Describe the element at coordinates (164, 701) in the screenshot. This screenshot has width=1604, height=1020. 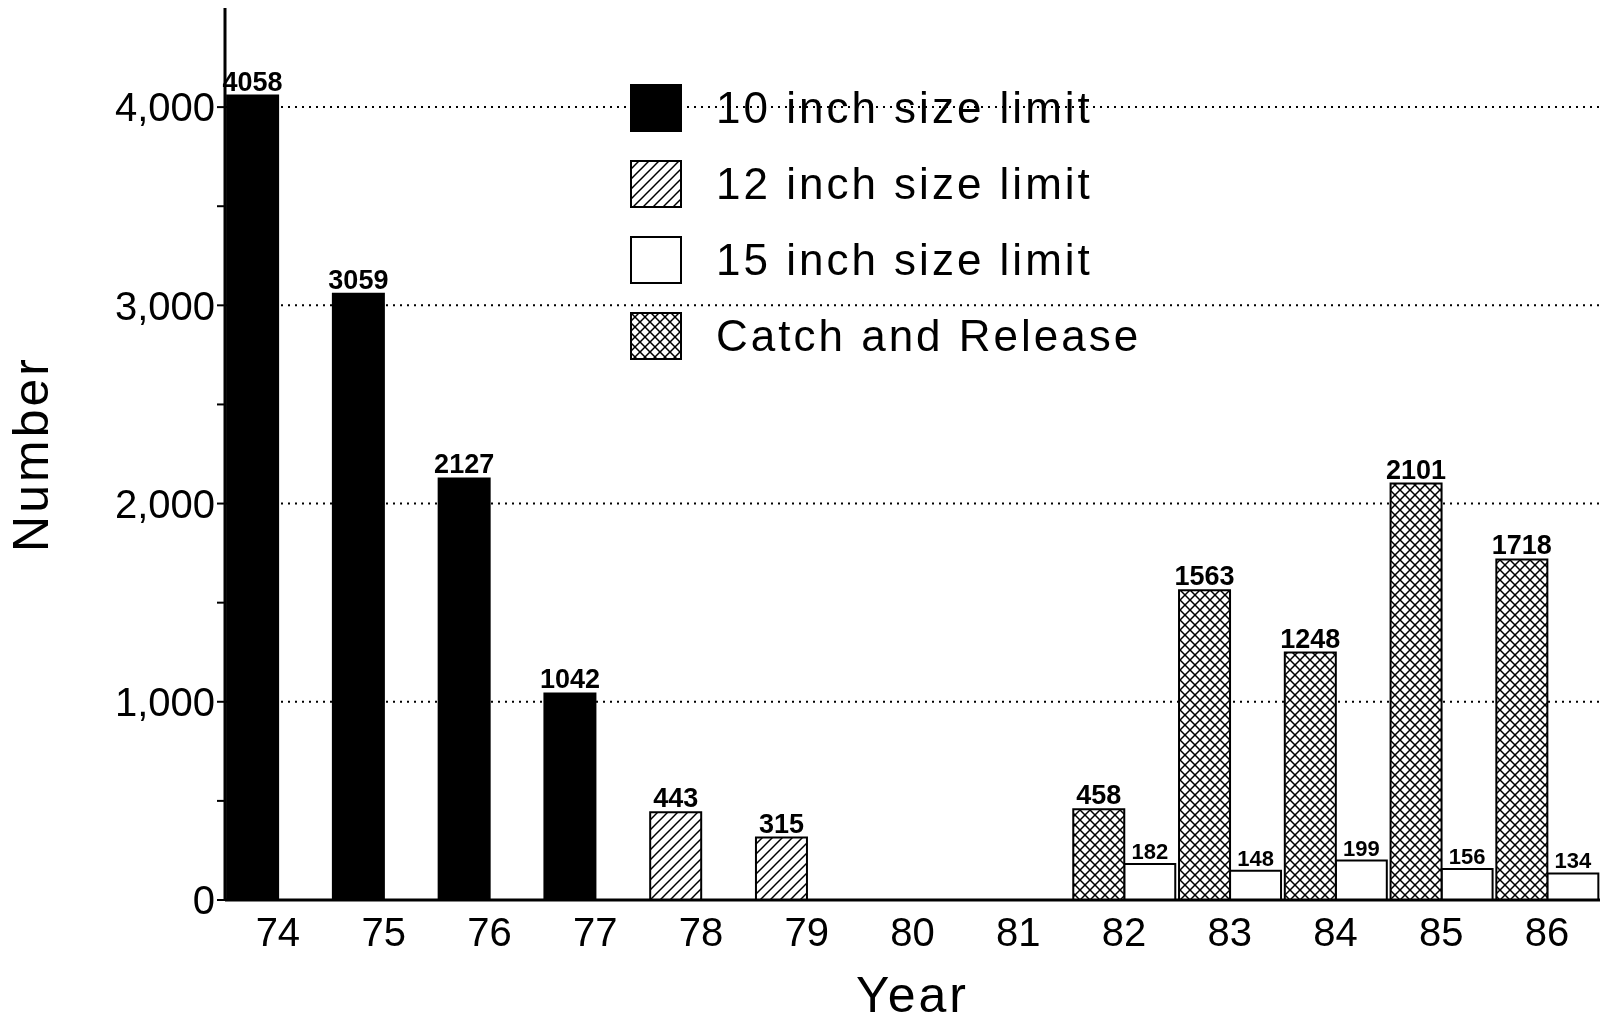
I see `y-tick-label: 1,000` at that location.